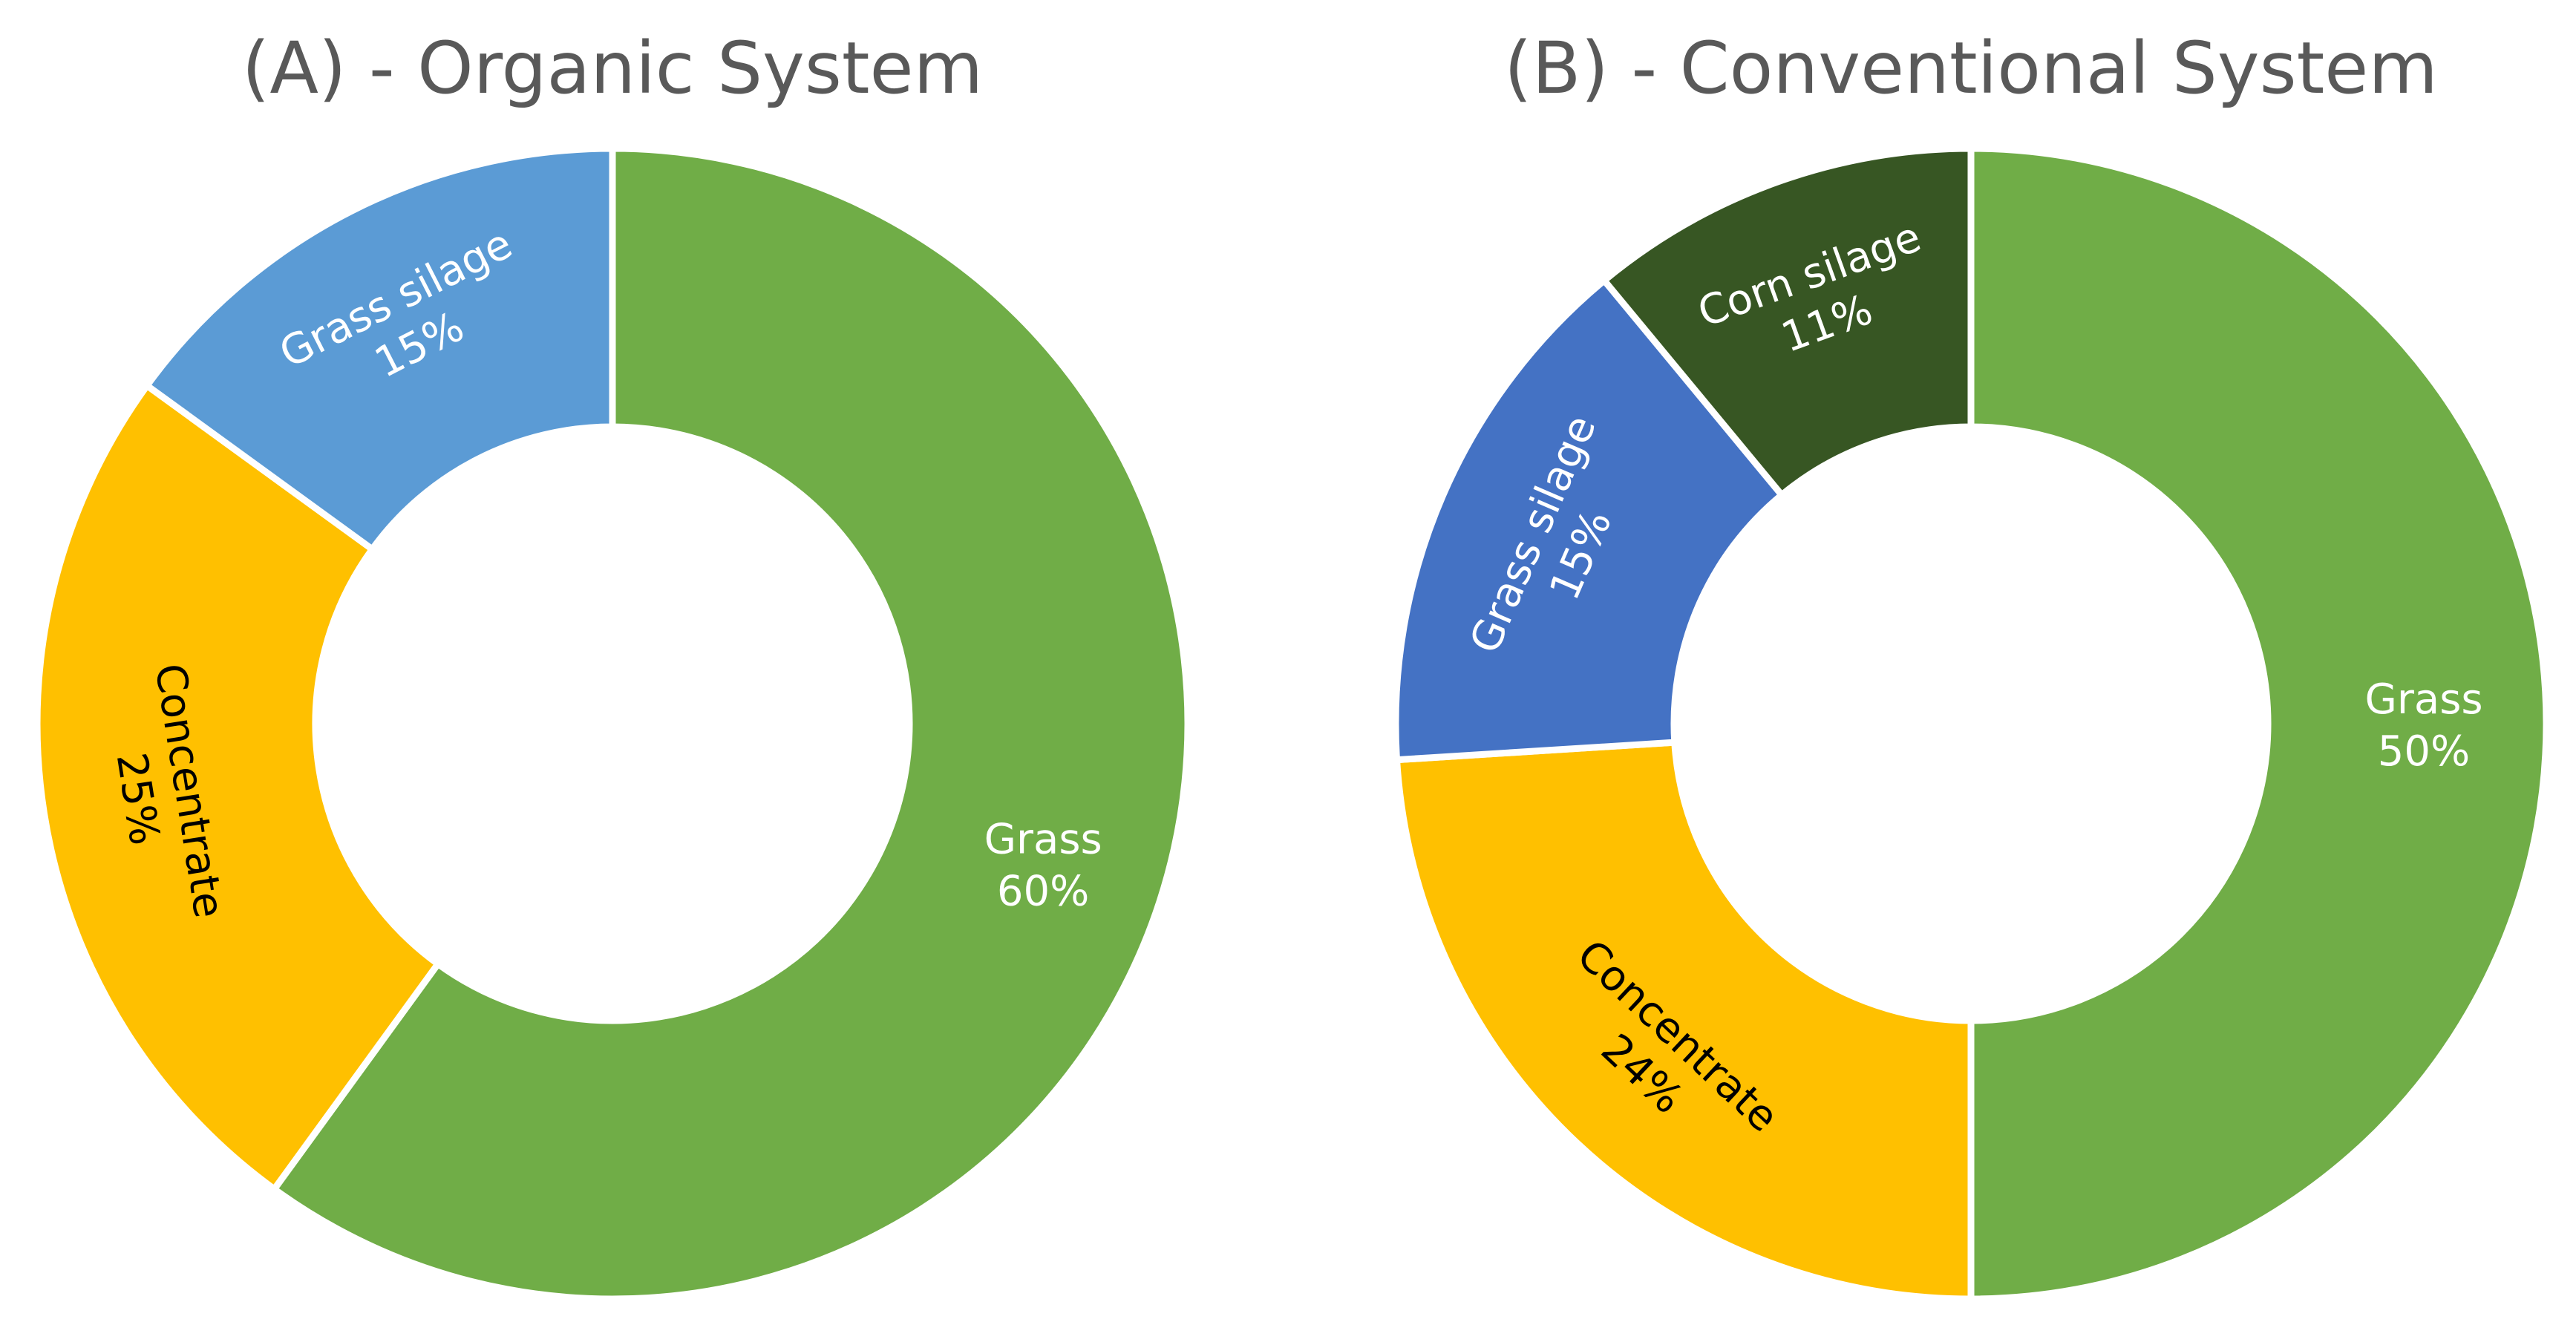 This screenshot has height=1322, width=2576. I want to click on slice-label-grass: Grass 60%, so click(1043, 866).